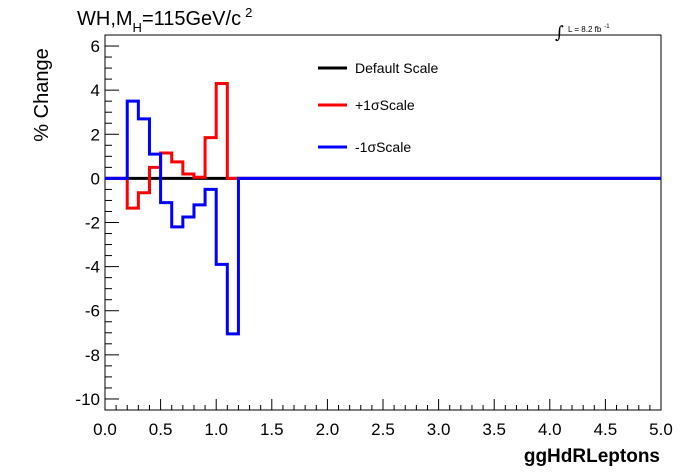  Describe the element at coordinates (87, 399) in the screenshot. I see `y-tick-label: -10` at that location.